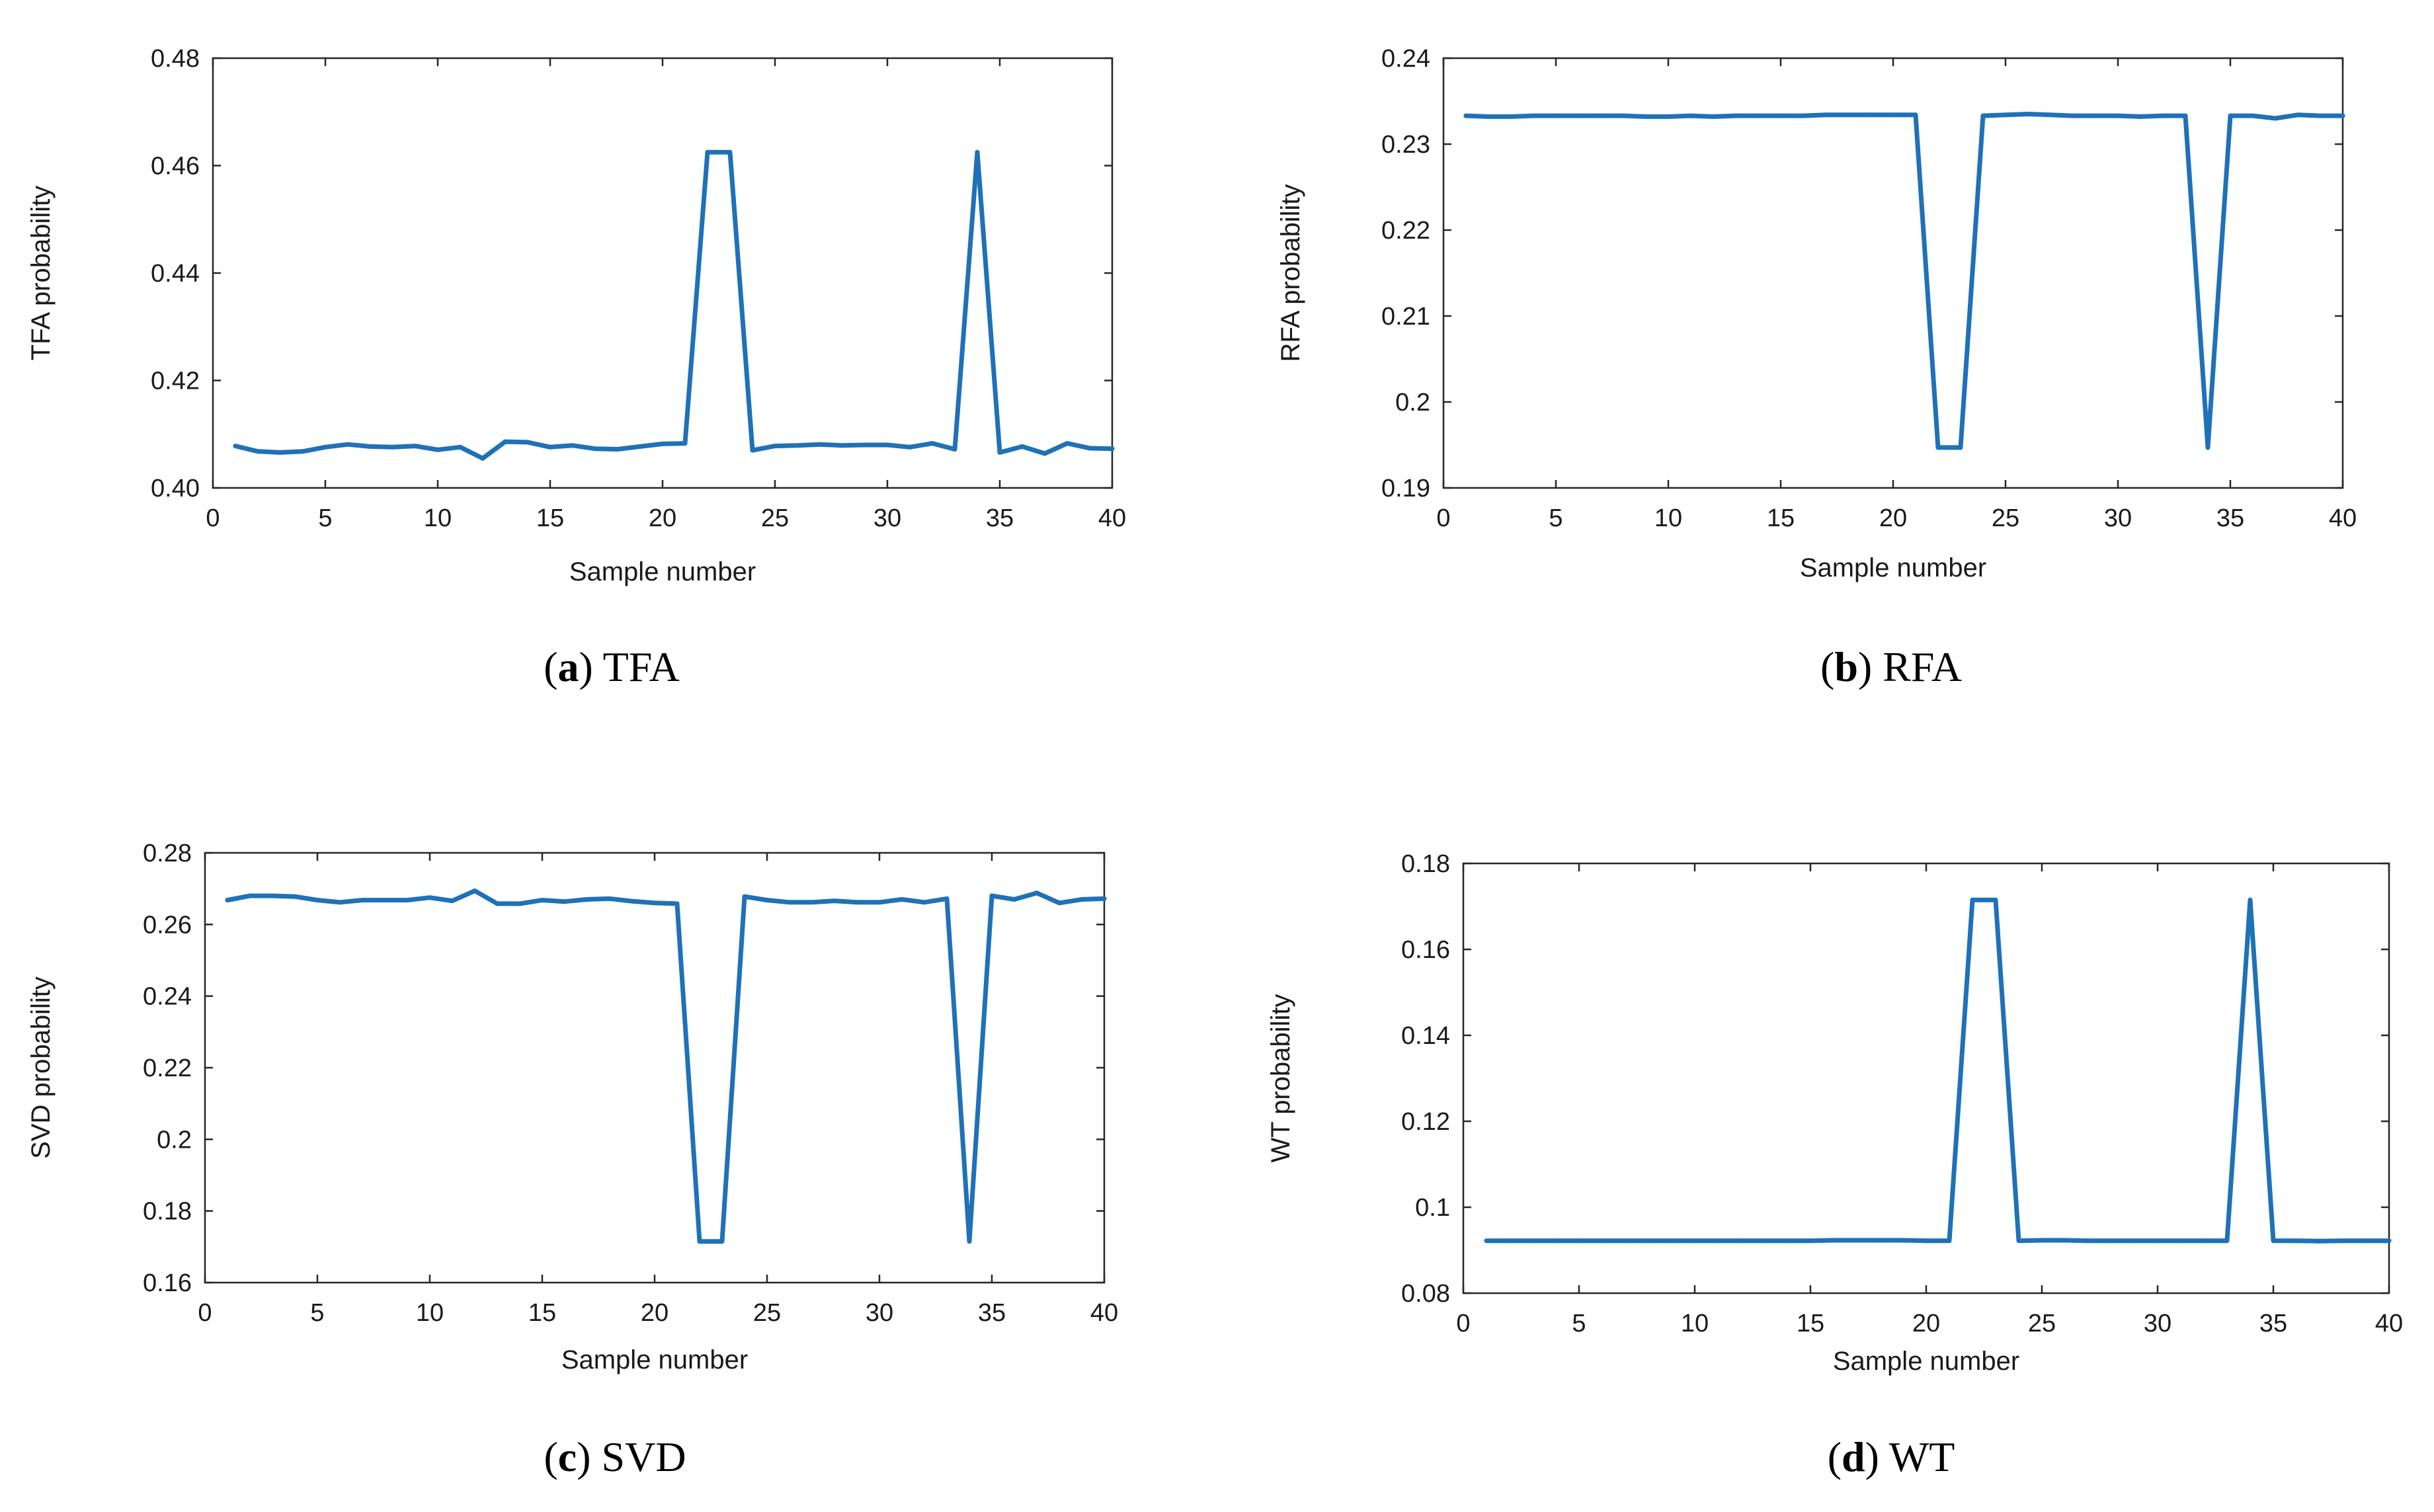  I want to click on y-tick-label: 0.12, so click(1426, 1122).